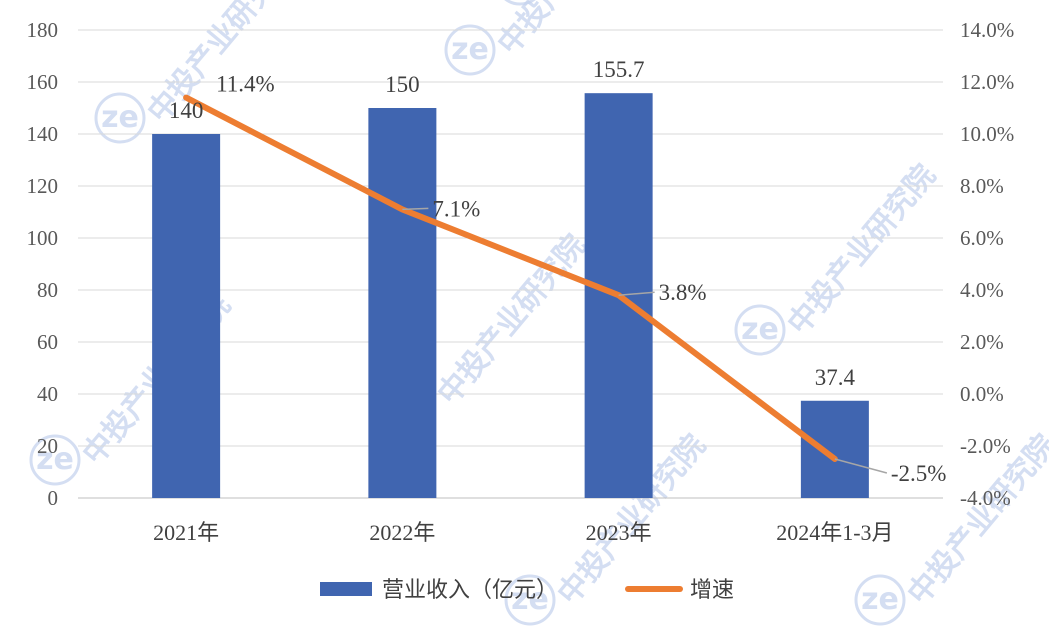 This screenshot has width=1049, height=630. I want to click on y-right-tick-label: 2.0%, so click(982, 342).